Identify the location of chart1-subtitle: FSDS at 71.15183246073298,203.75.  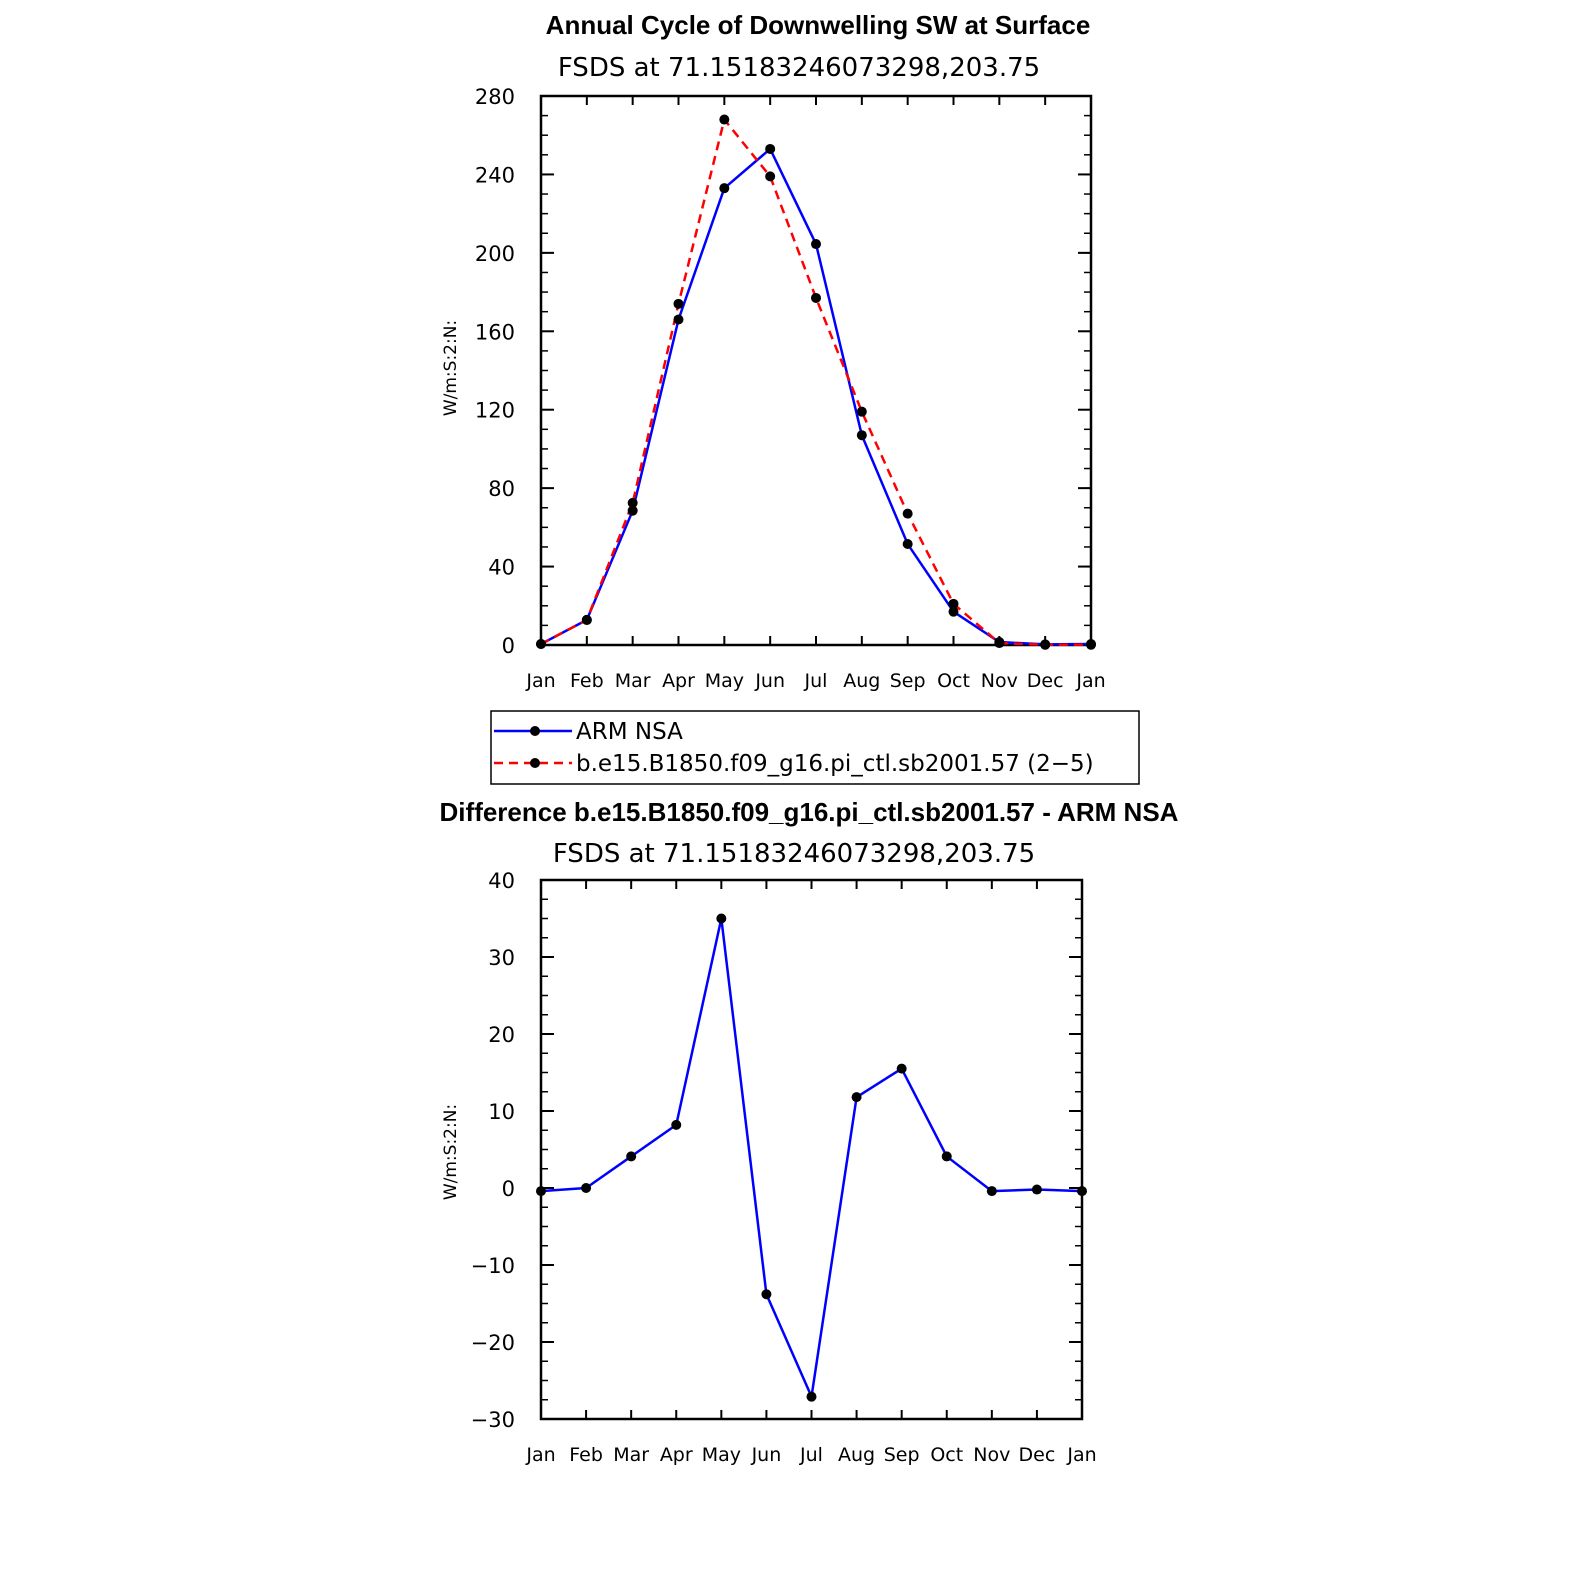
(799, 68).